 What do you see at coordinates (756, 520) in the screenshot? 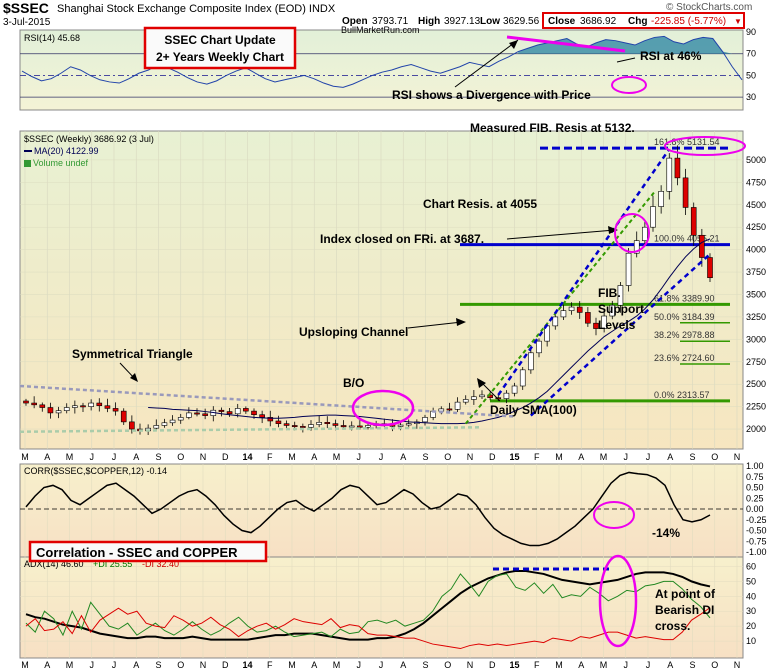
I see `corr-y-tick: -0.25` at bounding box center [756, 520].